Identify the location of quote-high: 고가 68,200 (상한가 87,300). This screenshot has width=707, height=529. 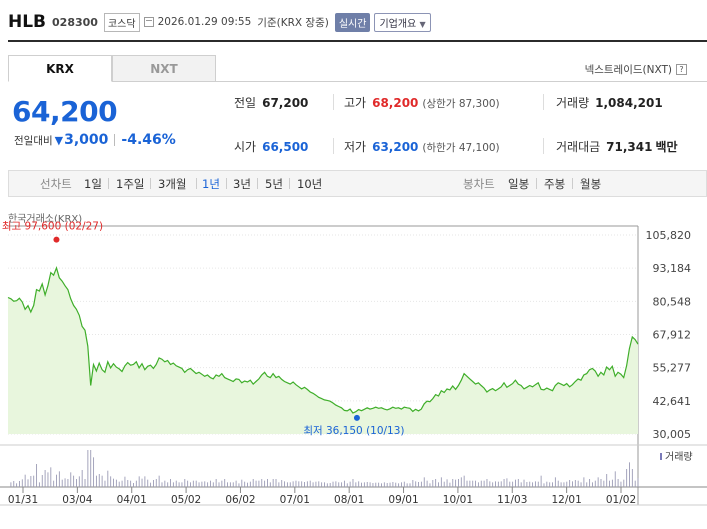
(422, 102).